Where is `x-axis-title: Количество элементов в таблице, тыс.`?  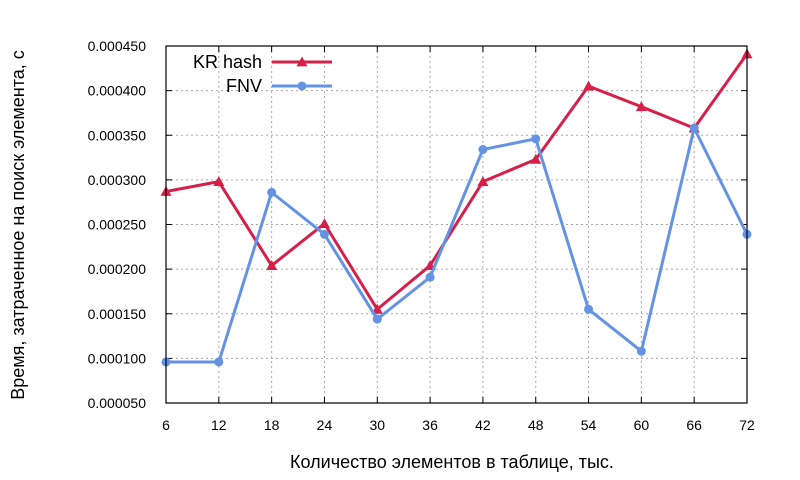
x-axis-title: Количество элементов в таблице, тыс. is located at coordinates (452, 462).